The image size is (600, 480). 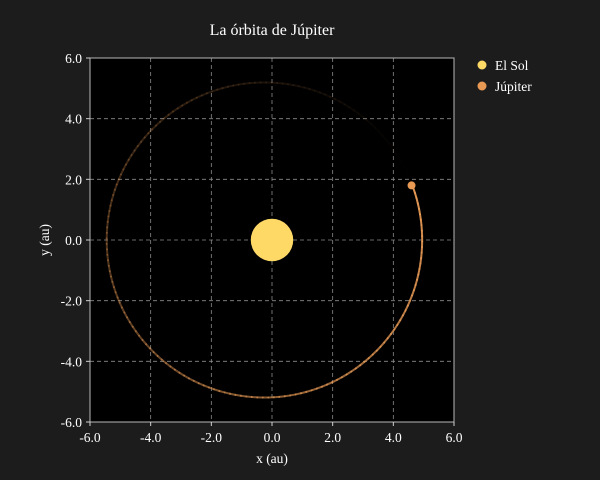 I want to click on x-tick-label: 4.0, so click(x=393, y=437).